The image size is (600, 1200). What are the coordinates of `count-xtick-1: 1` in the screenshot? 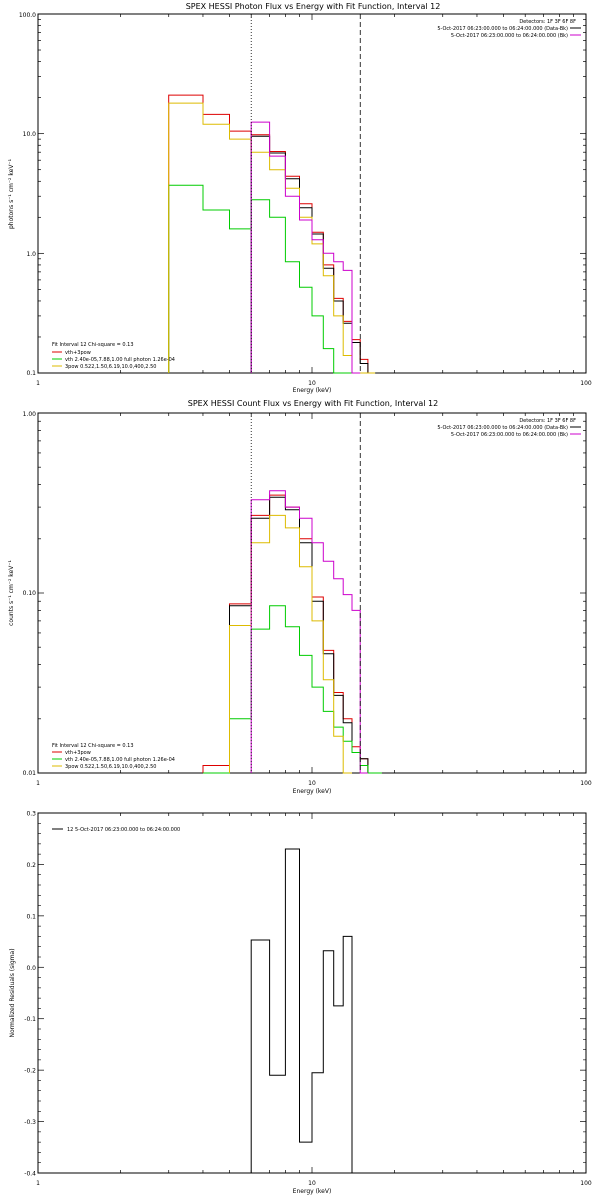 It's located at (38, 783).